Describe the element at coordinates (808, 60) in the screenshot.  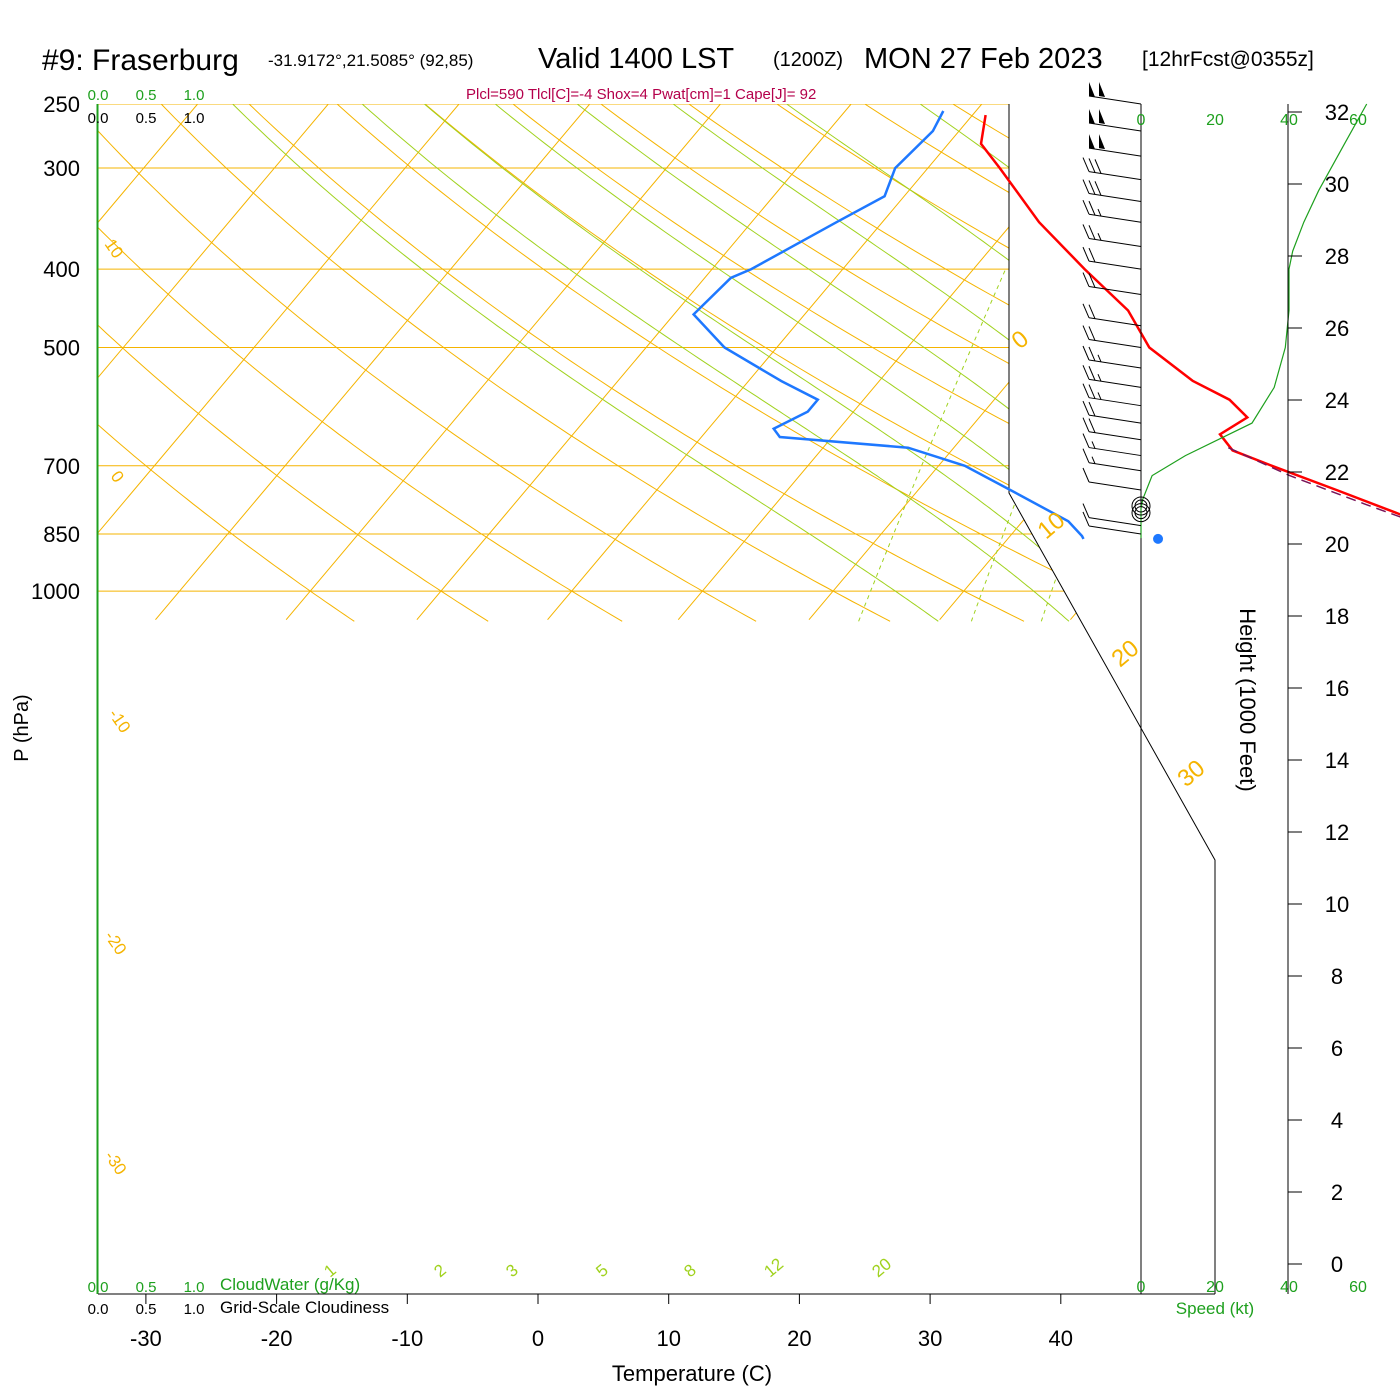
I see `utc-time: (1200Z)` at that location.